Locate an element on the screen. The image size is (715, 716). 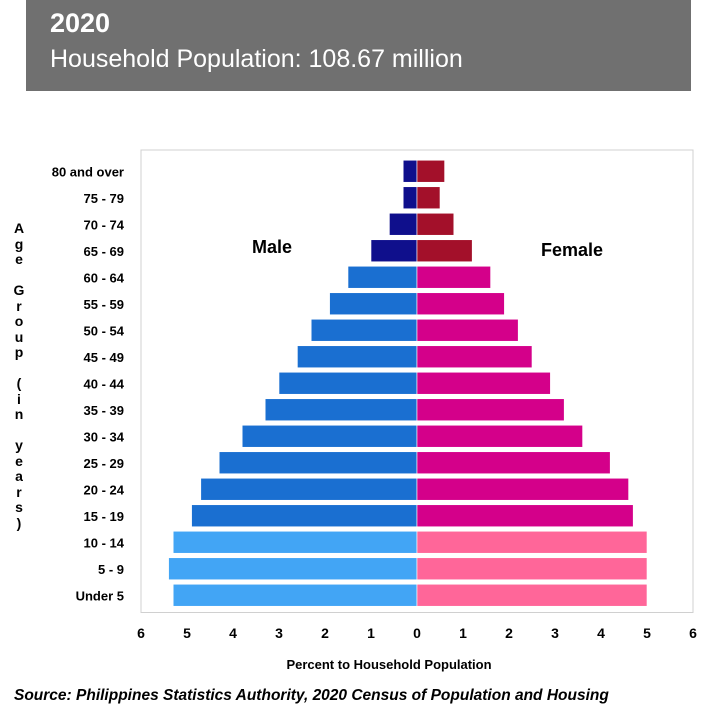
y-axis-label: A g e G r o u p ( i n y e a r s ) is located at coordinates (19, 375).